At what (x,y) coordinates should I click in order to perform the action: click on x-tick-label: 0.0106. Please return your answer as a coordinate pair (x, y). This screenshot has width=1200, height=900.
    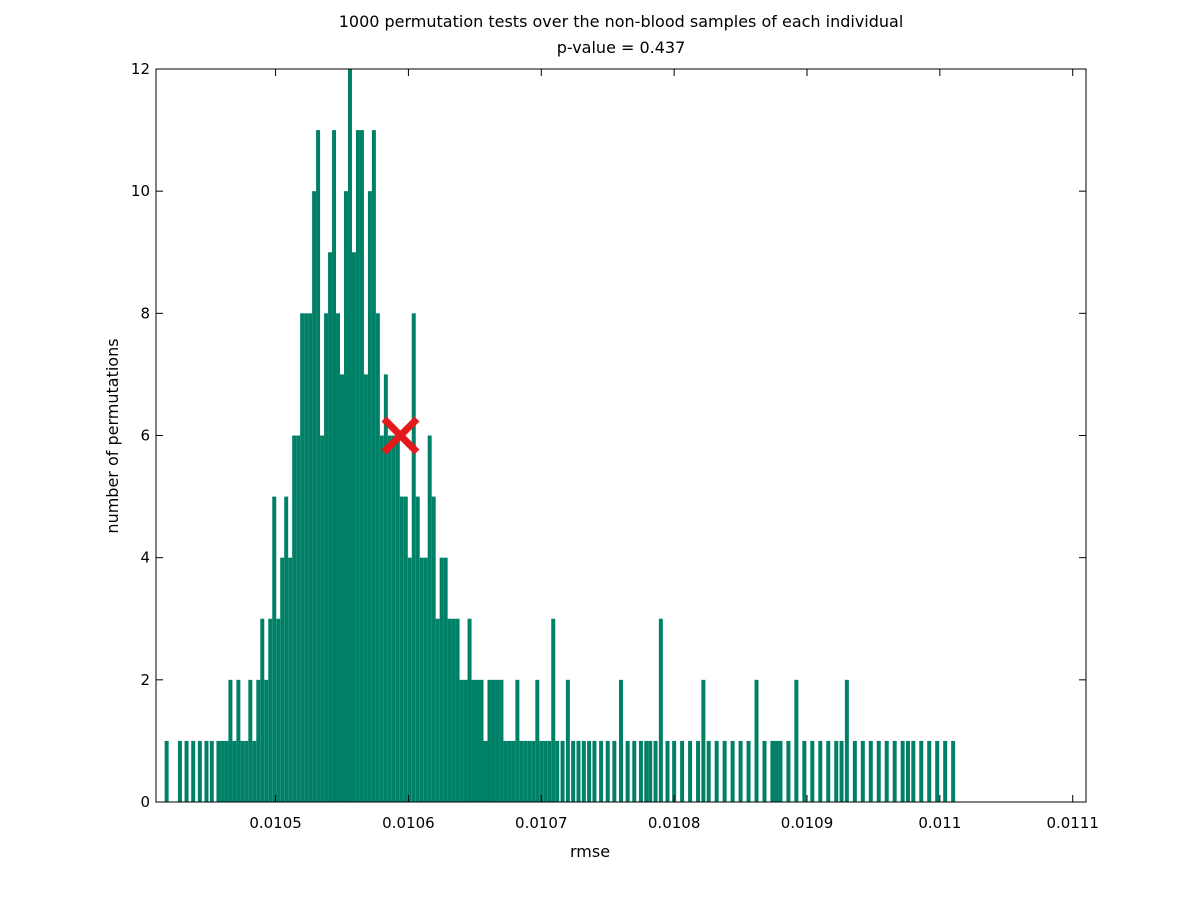
    Looking at the image, I should click on (408, 823).